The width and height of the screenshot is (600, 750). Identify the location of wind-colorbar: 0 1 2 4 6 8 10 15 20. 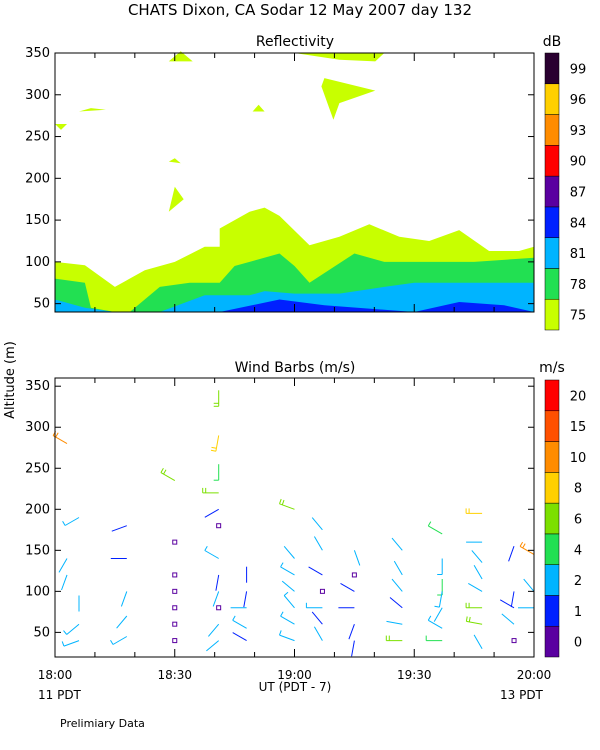
(565, 518).